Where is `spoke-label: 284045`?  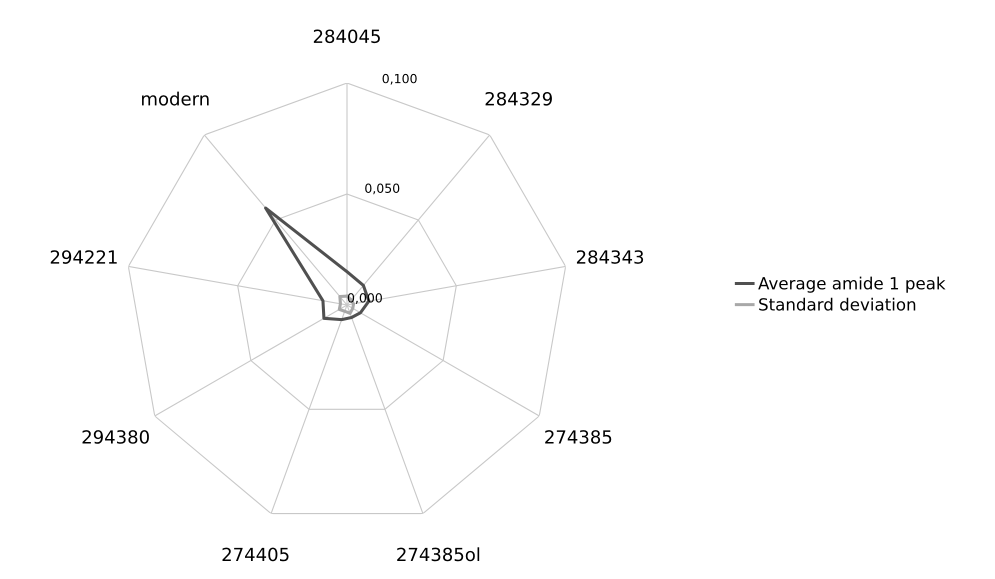 spoke-label: 284045 is located at coordinates (347, 36).